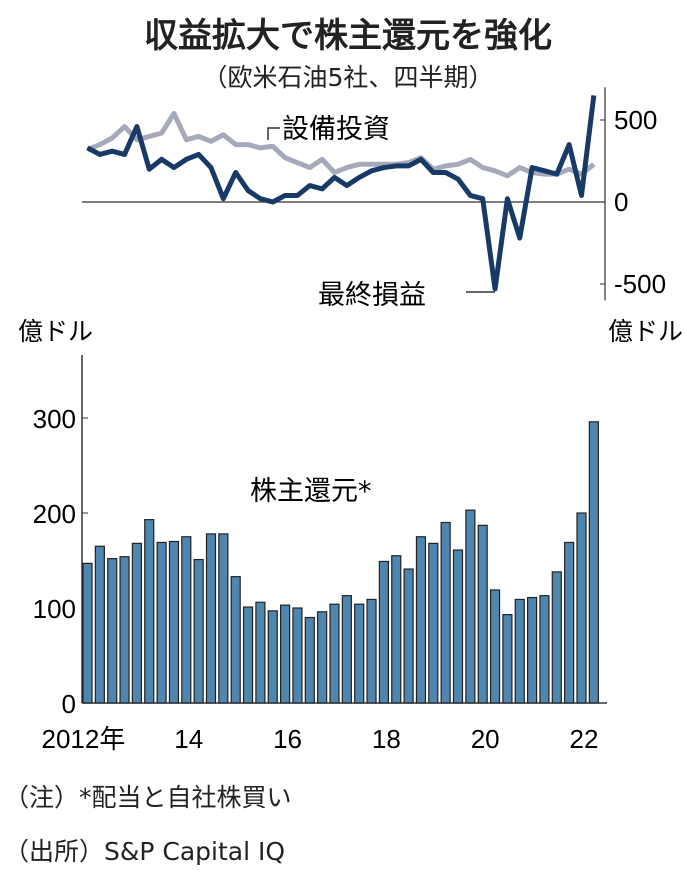 This screenshot has width=696, height=882. What do you see at coordinates (145, 851) in the screenshot?
I see `source-note: （出所）S&P Capital IQ` at bounding box center [145, 851].